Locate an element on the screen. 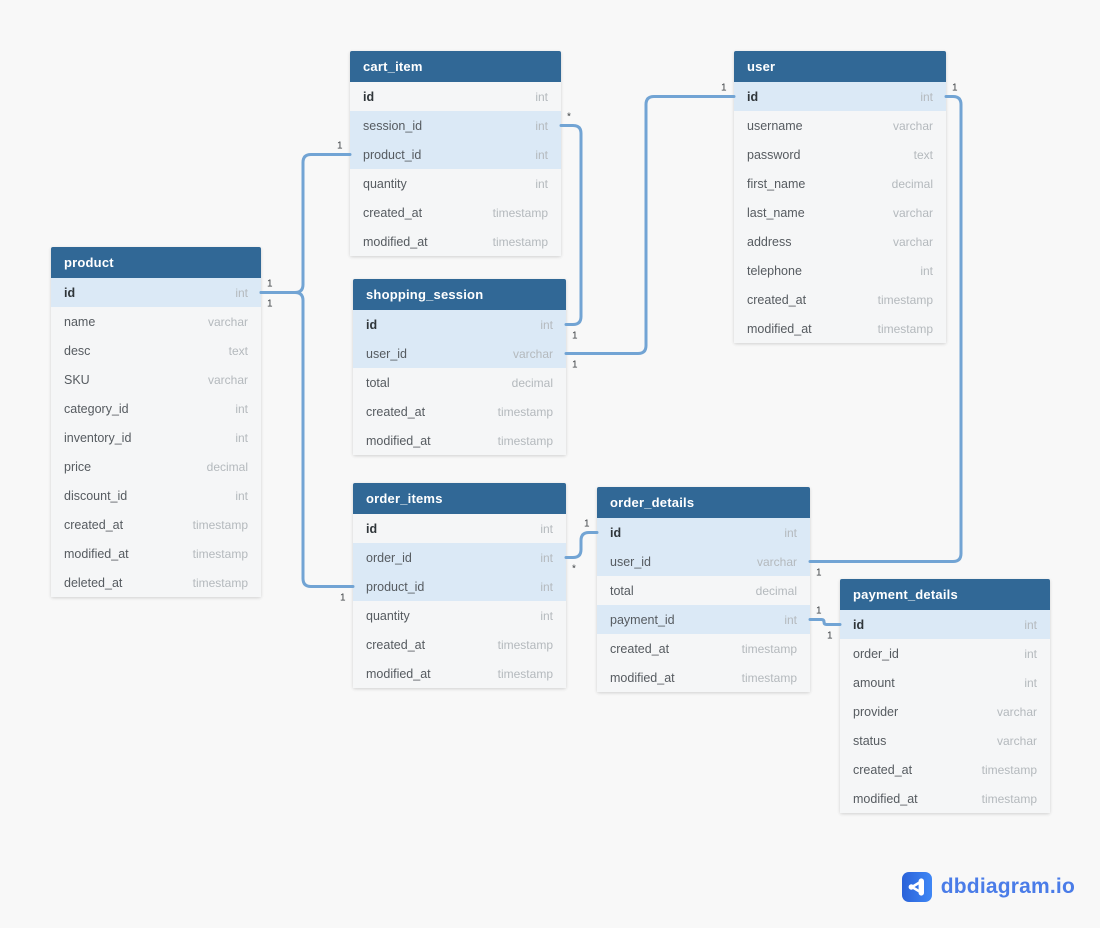 This screenshot has height=928, width=1100. field-row-cart_item-session_id: session_id int is located at coordinates (455, 125).